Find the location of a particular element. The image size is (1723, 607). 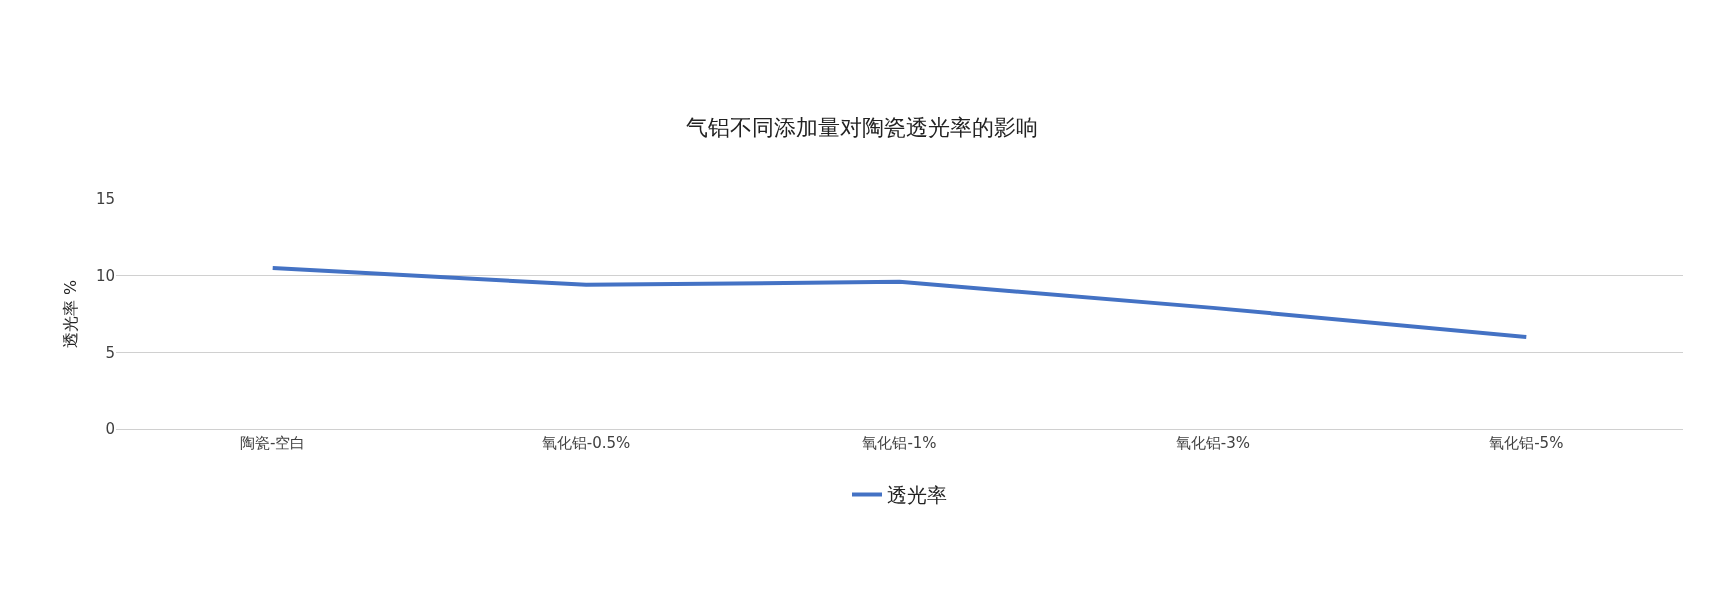

x-tick-label: 陶瓷-空白 is located at coordinates (272, 443).